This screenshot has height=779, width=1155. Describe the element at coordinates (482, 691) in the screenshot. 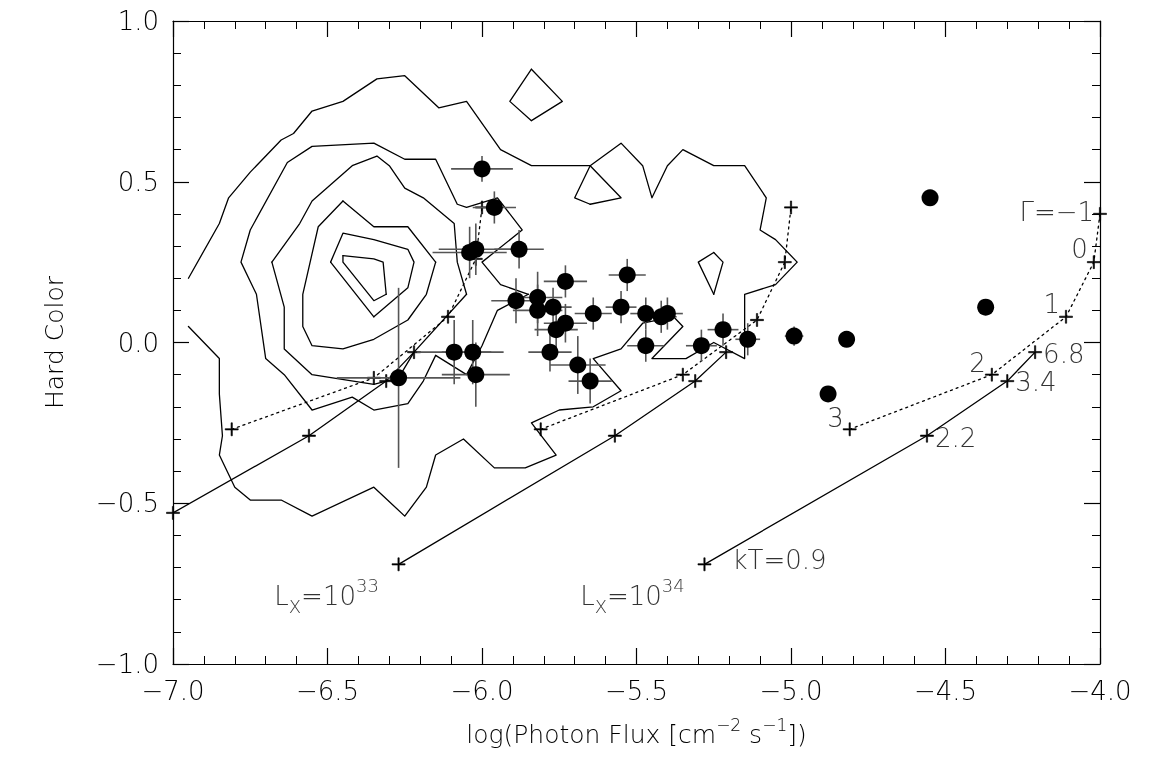

I see `x-tick-label: −6.0` at that location.